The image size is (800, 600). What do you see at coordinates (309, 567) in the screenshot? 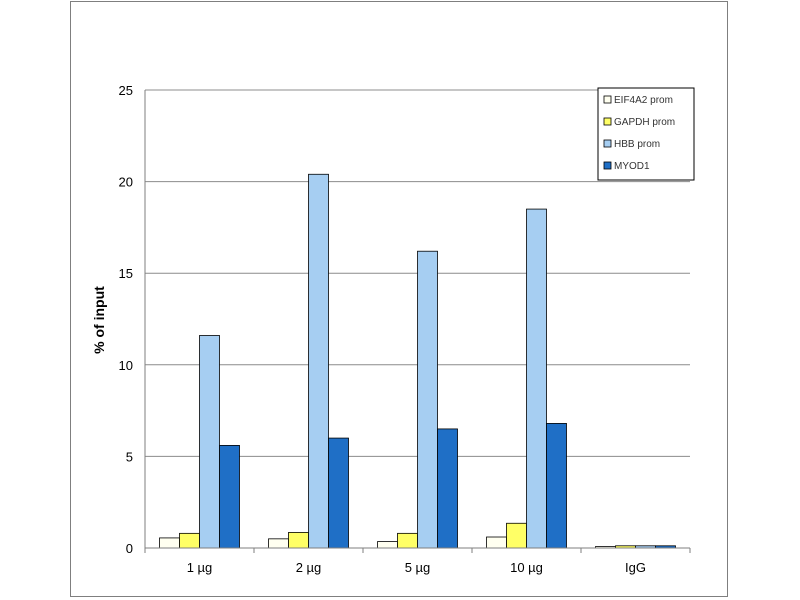
I see `x-tick-label: 2 µg` at bounding box center [309, 567].